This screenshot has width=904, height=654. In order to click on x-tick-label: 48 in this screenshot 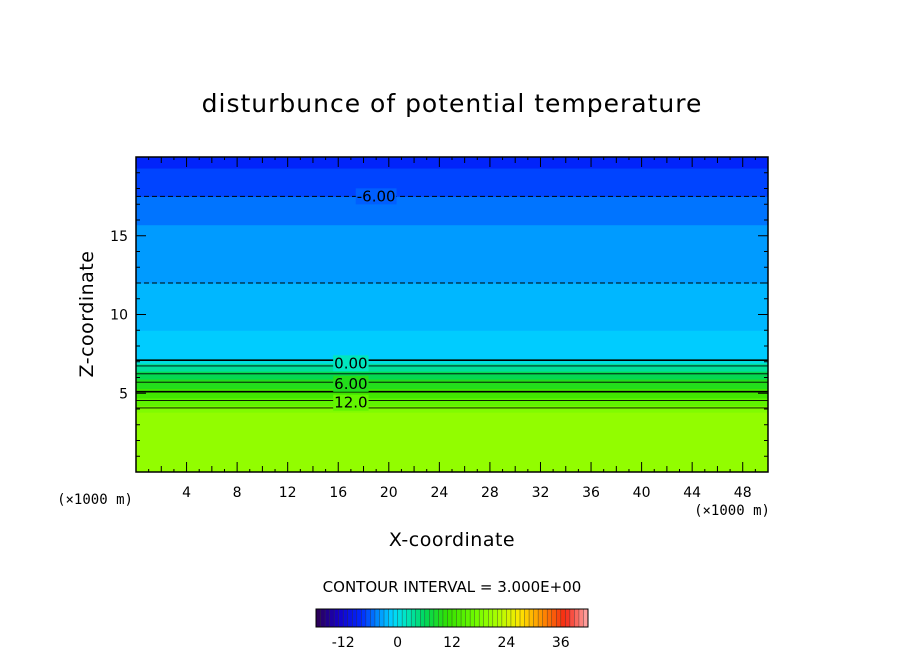, I will do `click(743, 493)`.